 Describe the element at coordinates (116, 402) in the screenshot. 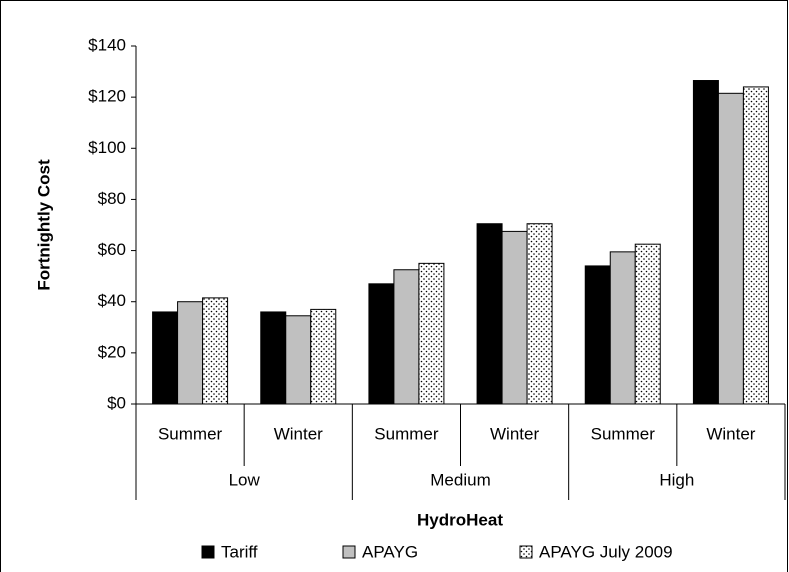

I see `y-tick-label: $0` at that location.